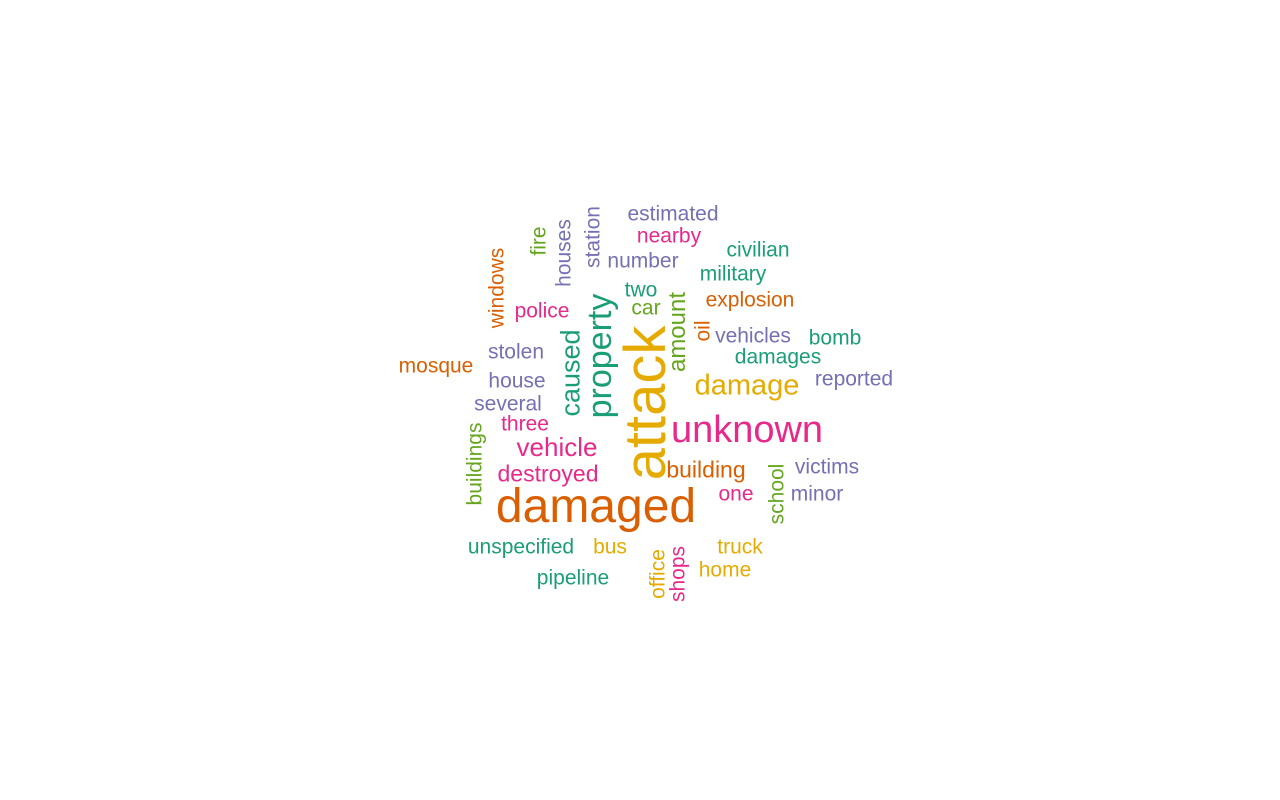  Describe the element at coordinates (596, 506) in the screenshot. I see `word-damaged: damaged` at that location.